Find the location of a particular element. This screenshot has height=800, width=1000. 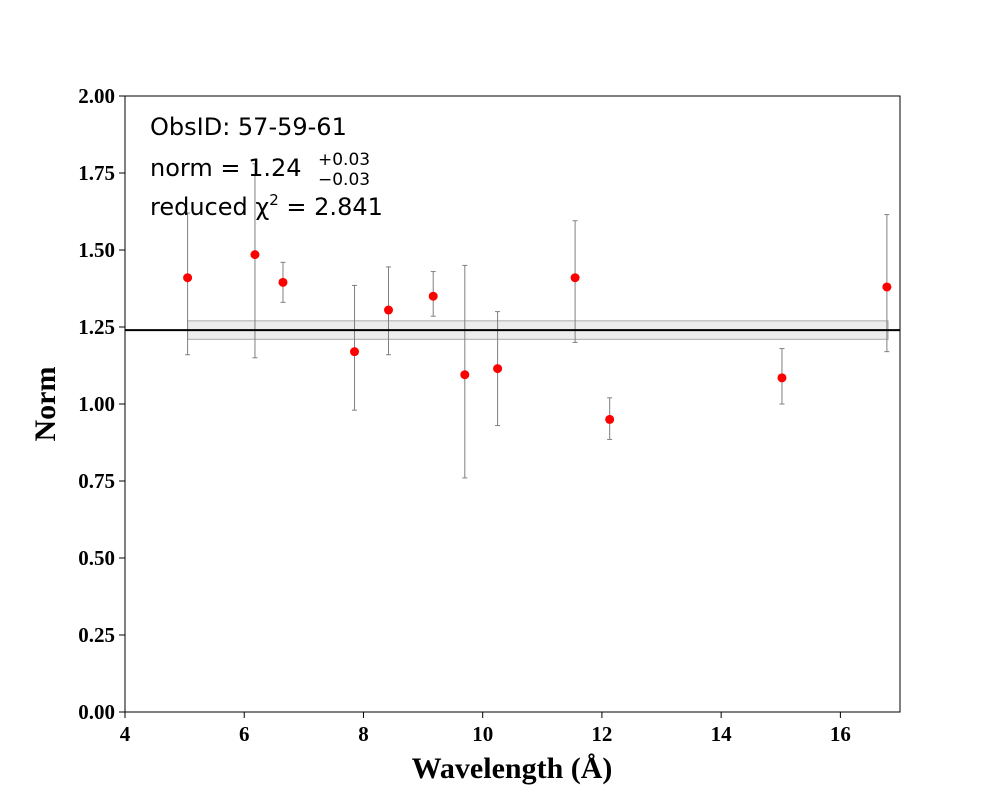

y-tick-label: 2.00 is located at coordinates (96, 96).